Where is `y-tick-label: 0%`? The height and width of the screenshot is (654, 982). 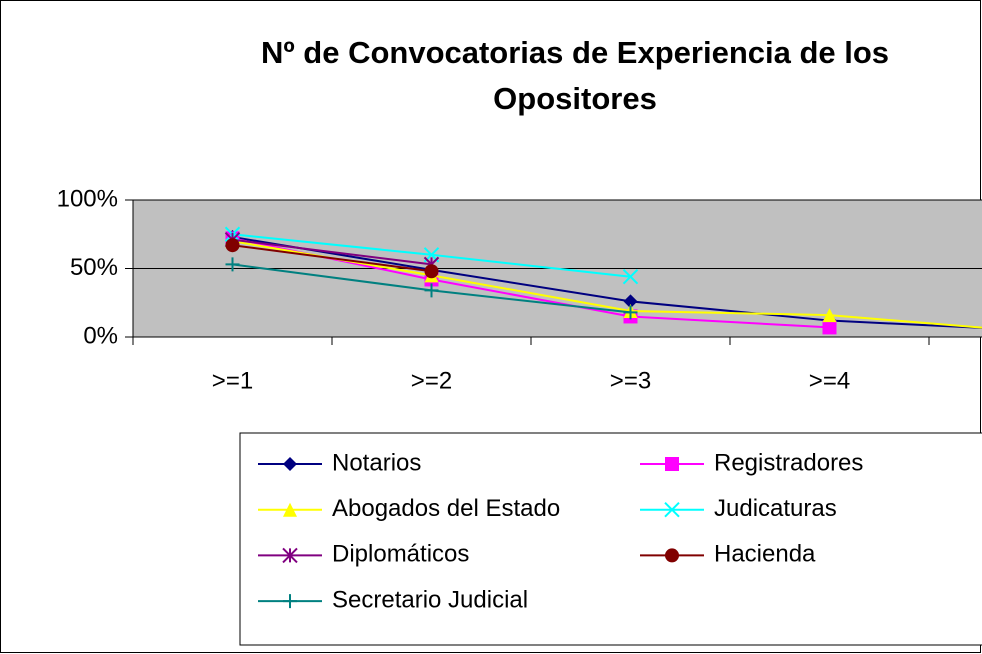 y-tick-label: 0% is located at coordinates (100, 335).